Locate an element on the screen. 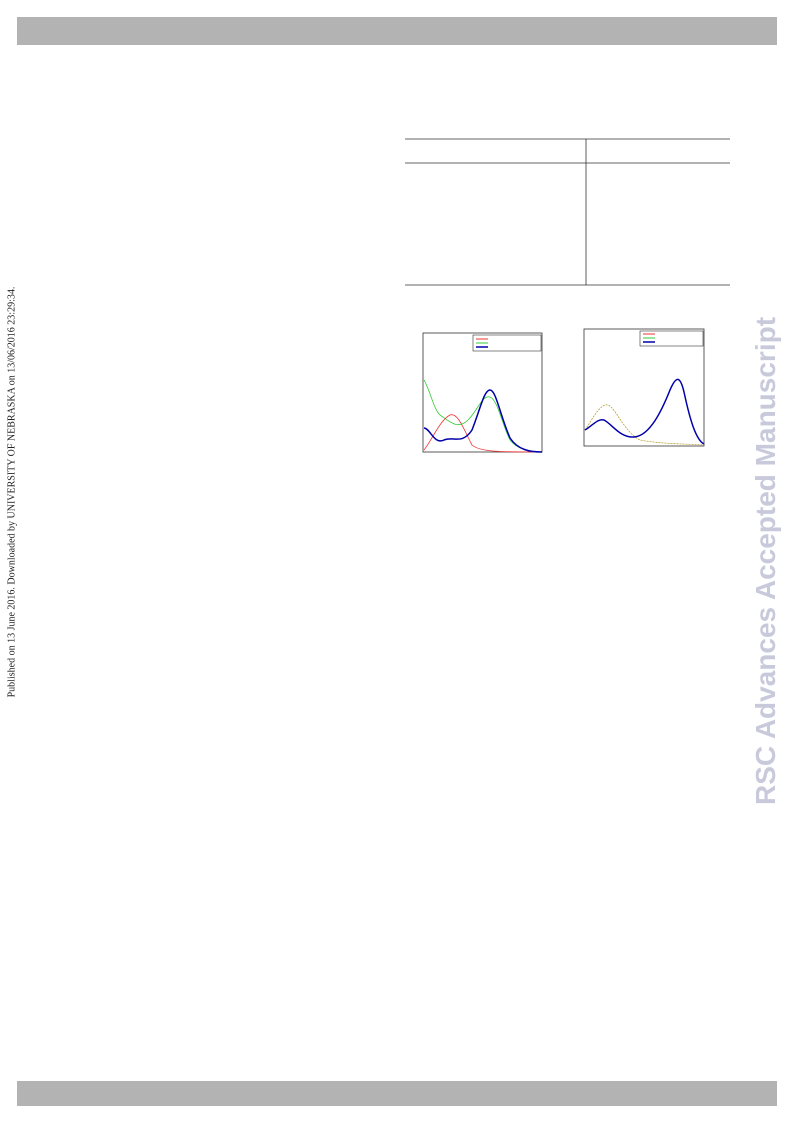 This screenshot has width=793, height=1123. header-bar is located at coordinates (397, 31).